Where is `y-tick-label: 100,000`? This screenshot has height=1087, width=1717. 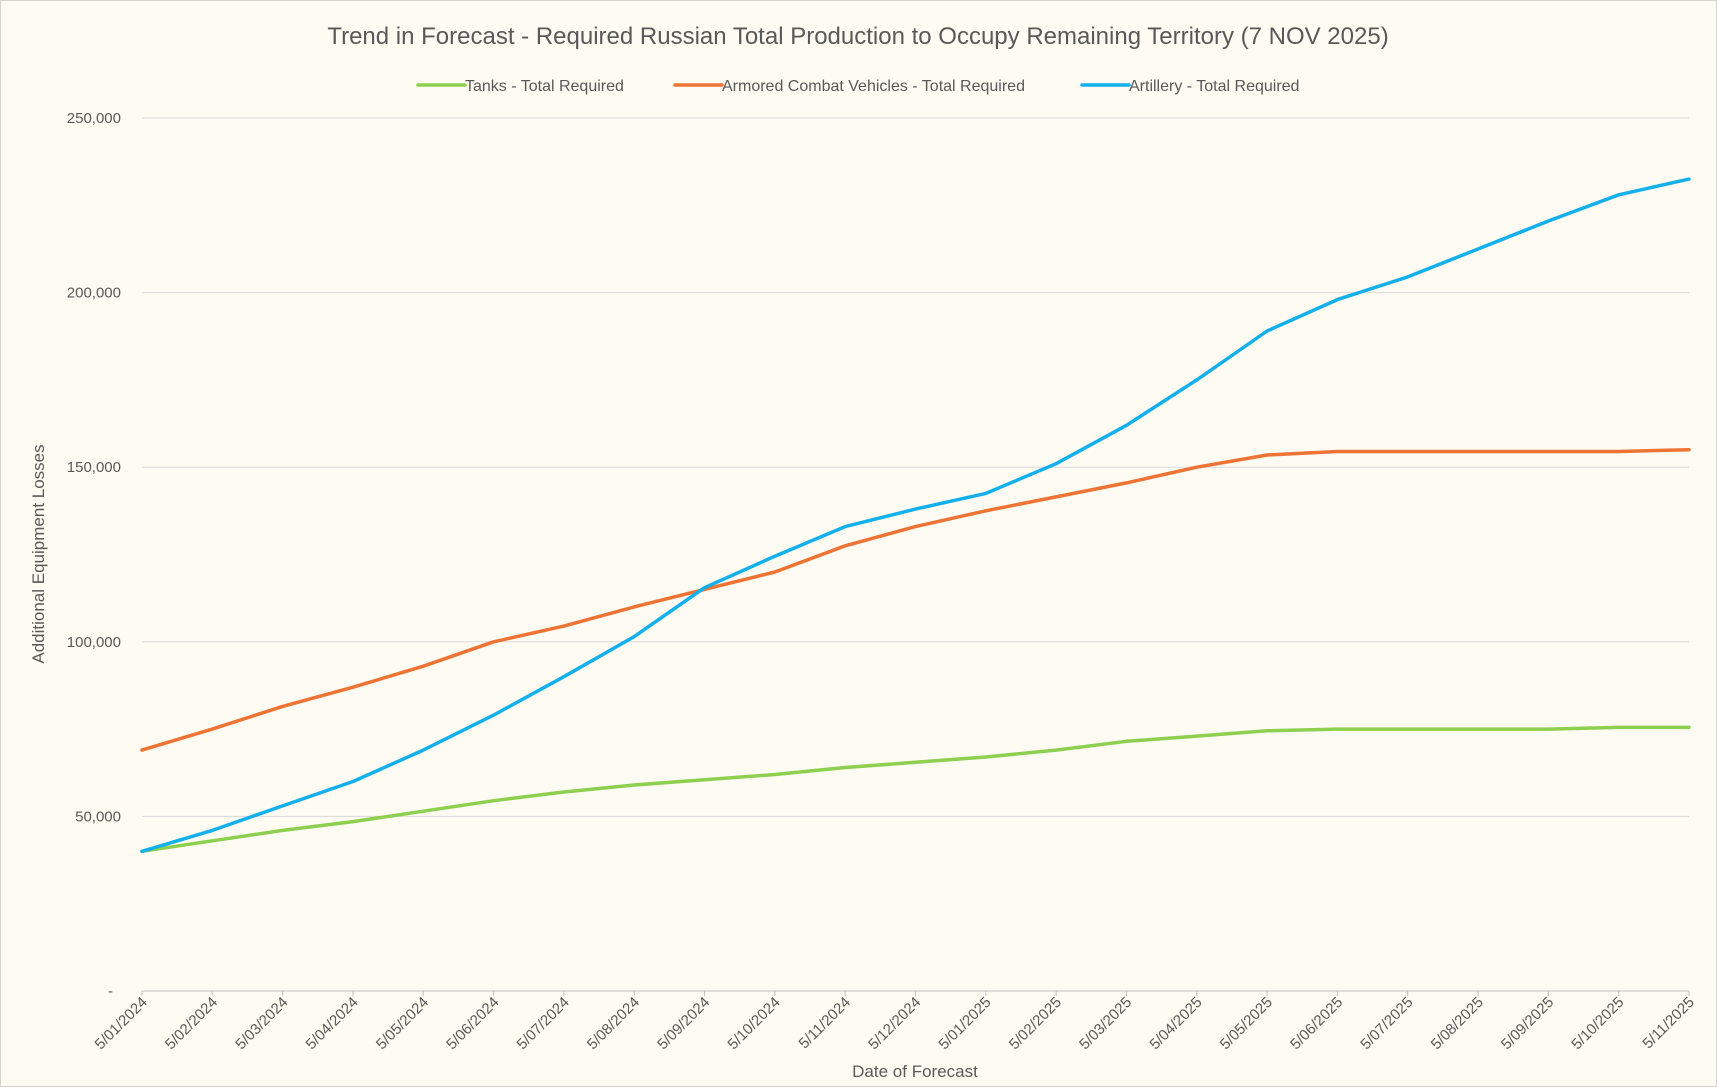 y-tick-label: 100,000 is located at coordinates (94, 642).